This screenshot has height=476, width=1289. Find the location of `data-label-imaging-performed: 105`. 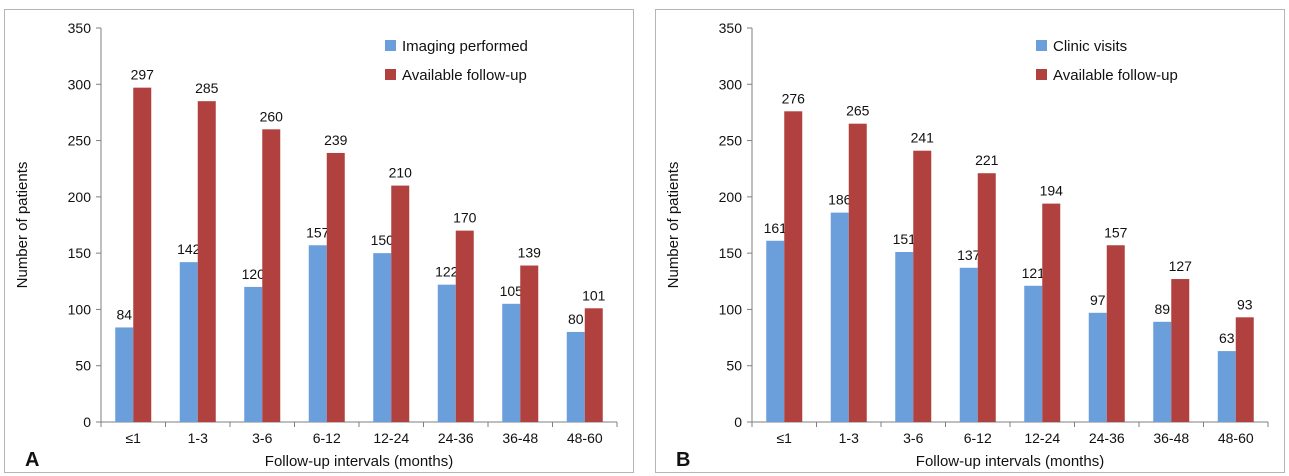

data-label-imaging-performed: 105 is located at coordinates (512, 291).